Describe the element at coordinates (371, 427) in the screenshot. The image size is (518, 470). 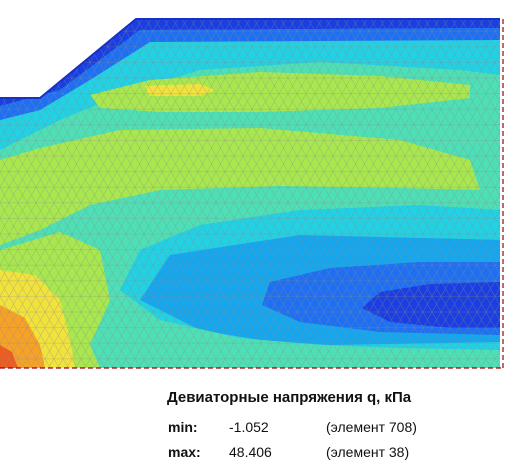
I see `min-element: (элемент 708)` at that location.